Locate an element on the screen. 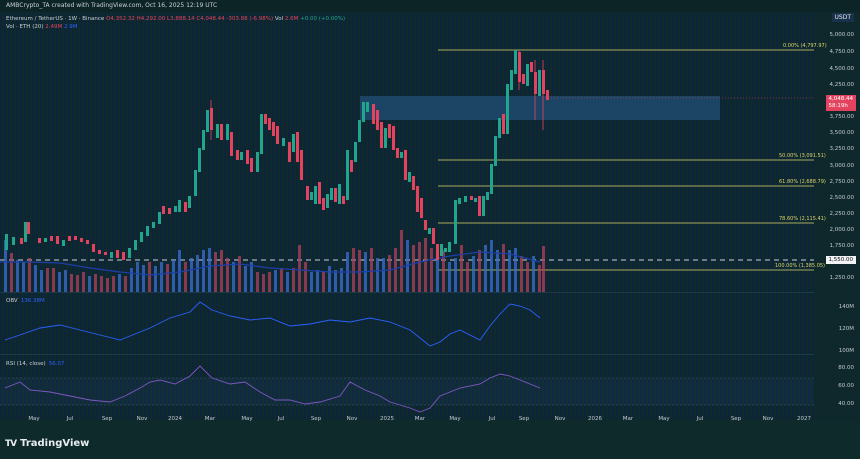 The image size is (860, 459). obv-tick: 120M is located at coordinates (846, 329).